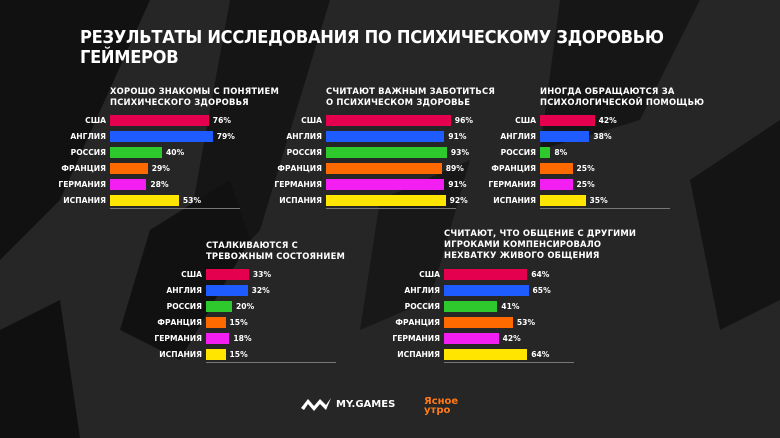  What do you see at coordinates (221, 120) in the screenshot?
I see `data-label: 76%` at bounding box center [221, 120].